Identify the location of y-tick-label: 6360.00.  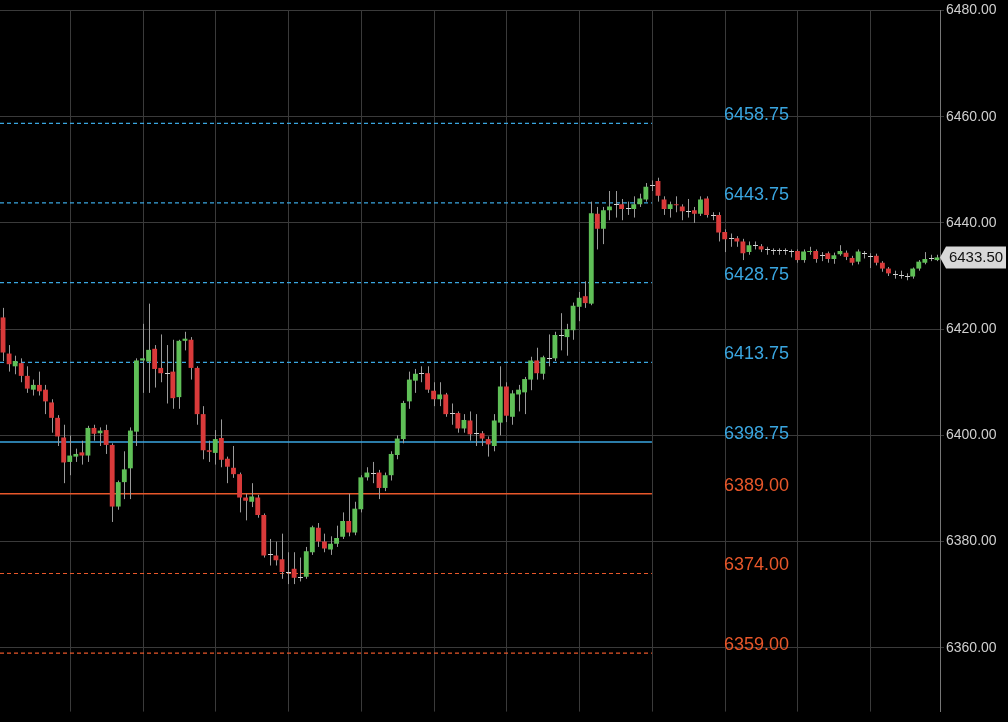
(971, 646).